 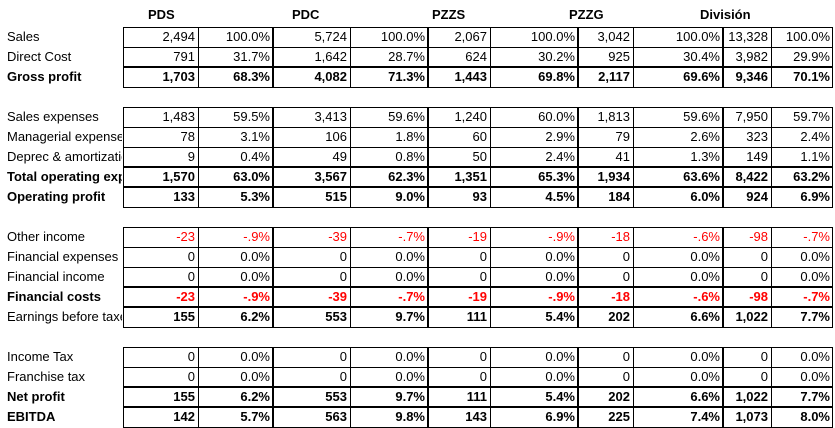 I want to click on percent-cell: 6.9%, so click(x=815, y=196).